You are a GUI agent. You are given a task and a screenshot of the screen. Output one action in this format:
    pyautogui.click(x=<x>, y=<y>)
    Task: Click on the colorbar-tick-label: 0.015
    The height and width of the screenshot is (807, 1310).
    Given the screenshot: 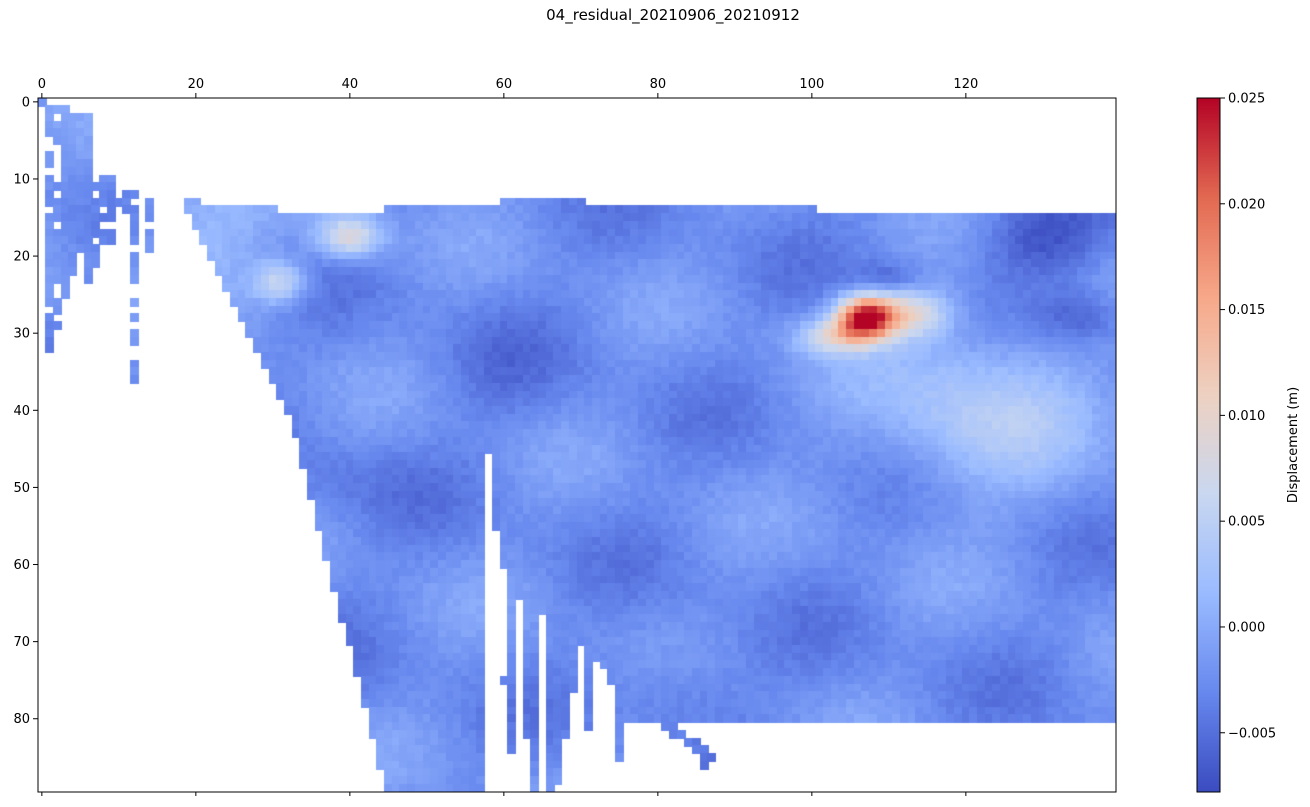 What is the action you would take?
    pyautogui.click(x=1246, y=310)
    